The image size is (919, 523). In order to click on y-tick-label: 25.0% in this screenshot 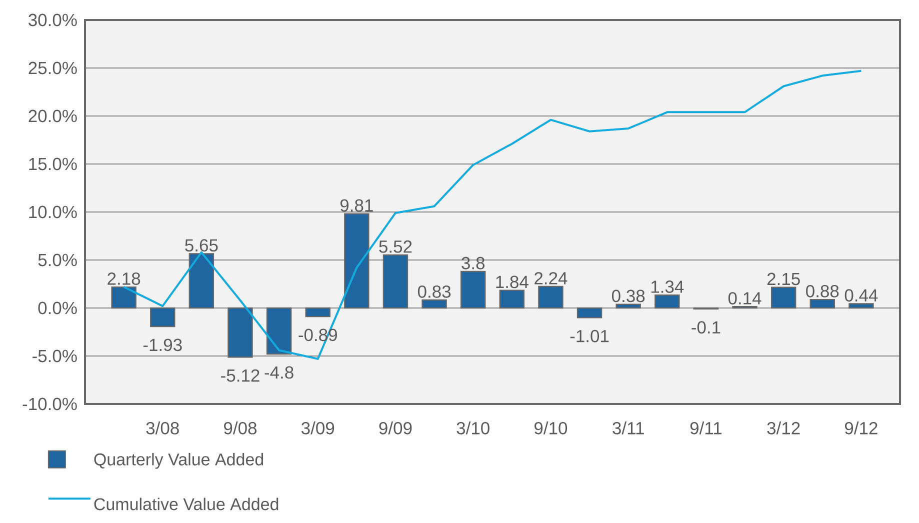, I will do `click(52, 68)`.